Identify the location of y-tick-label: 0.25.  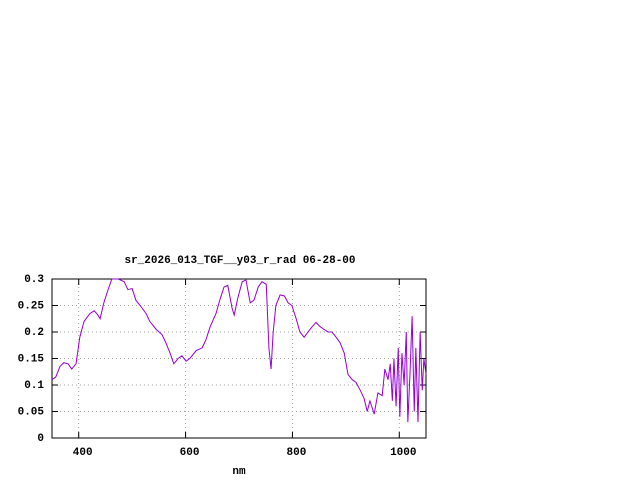
(31, 306).